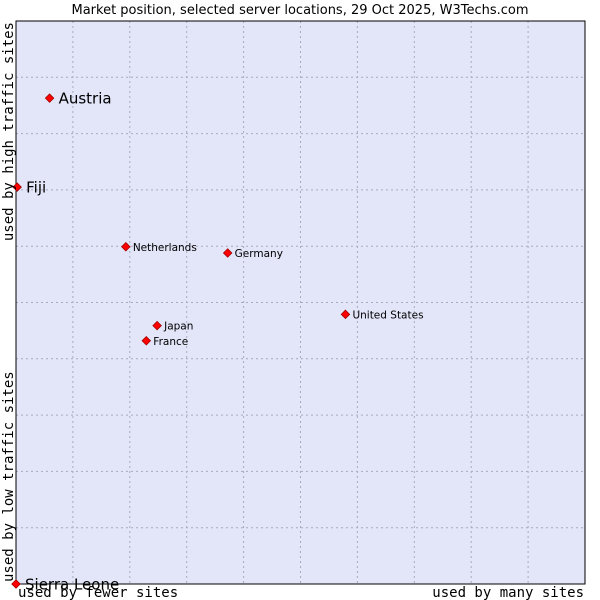 Image resolution: width=600 pixels, height=600 pixels. Describe the element at coordinates (126, 246) in the screenshot. I see `point-marker-netherlands` at that location.